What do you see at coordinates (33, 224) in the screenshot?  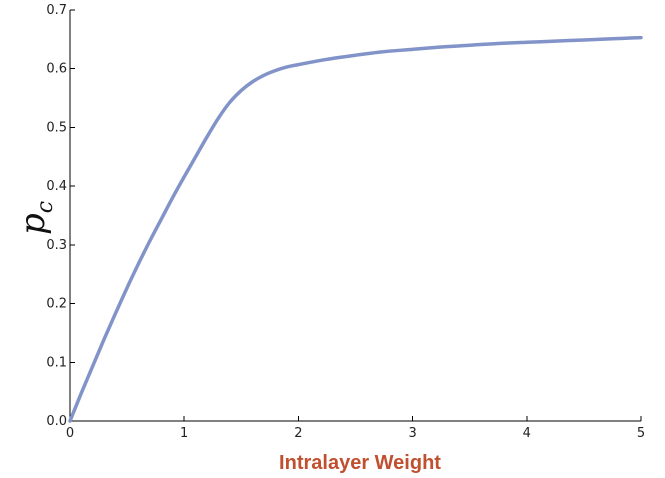 I see `y-axis-label-main: p` at bounding box center [33, 224].